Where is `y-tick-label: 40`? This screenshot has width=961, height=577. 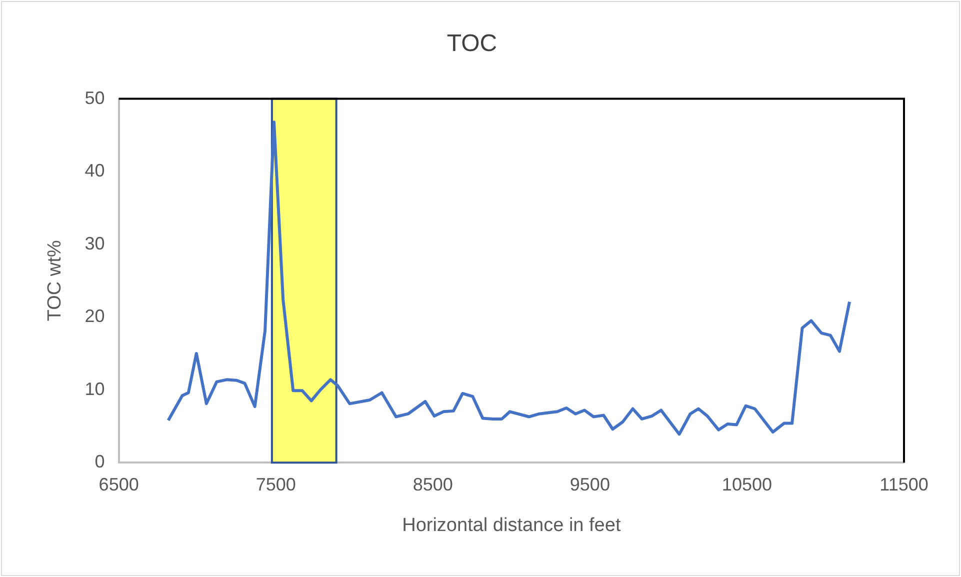 y-tick-label: 40 is located at coordinates (94, 170).